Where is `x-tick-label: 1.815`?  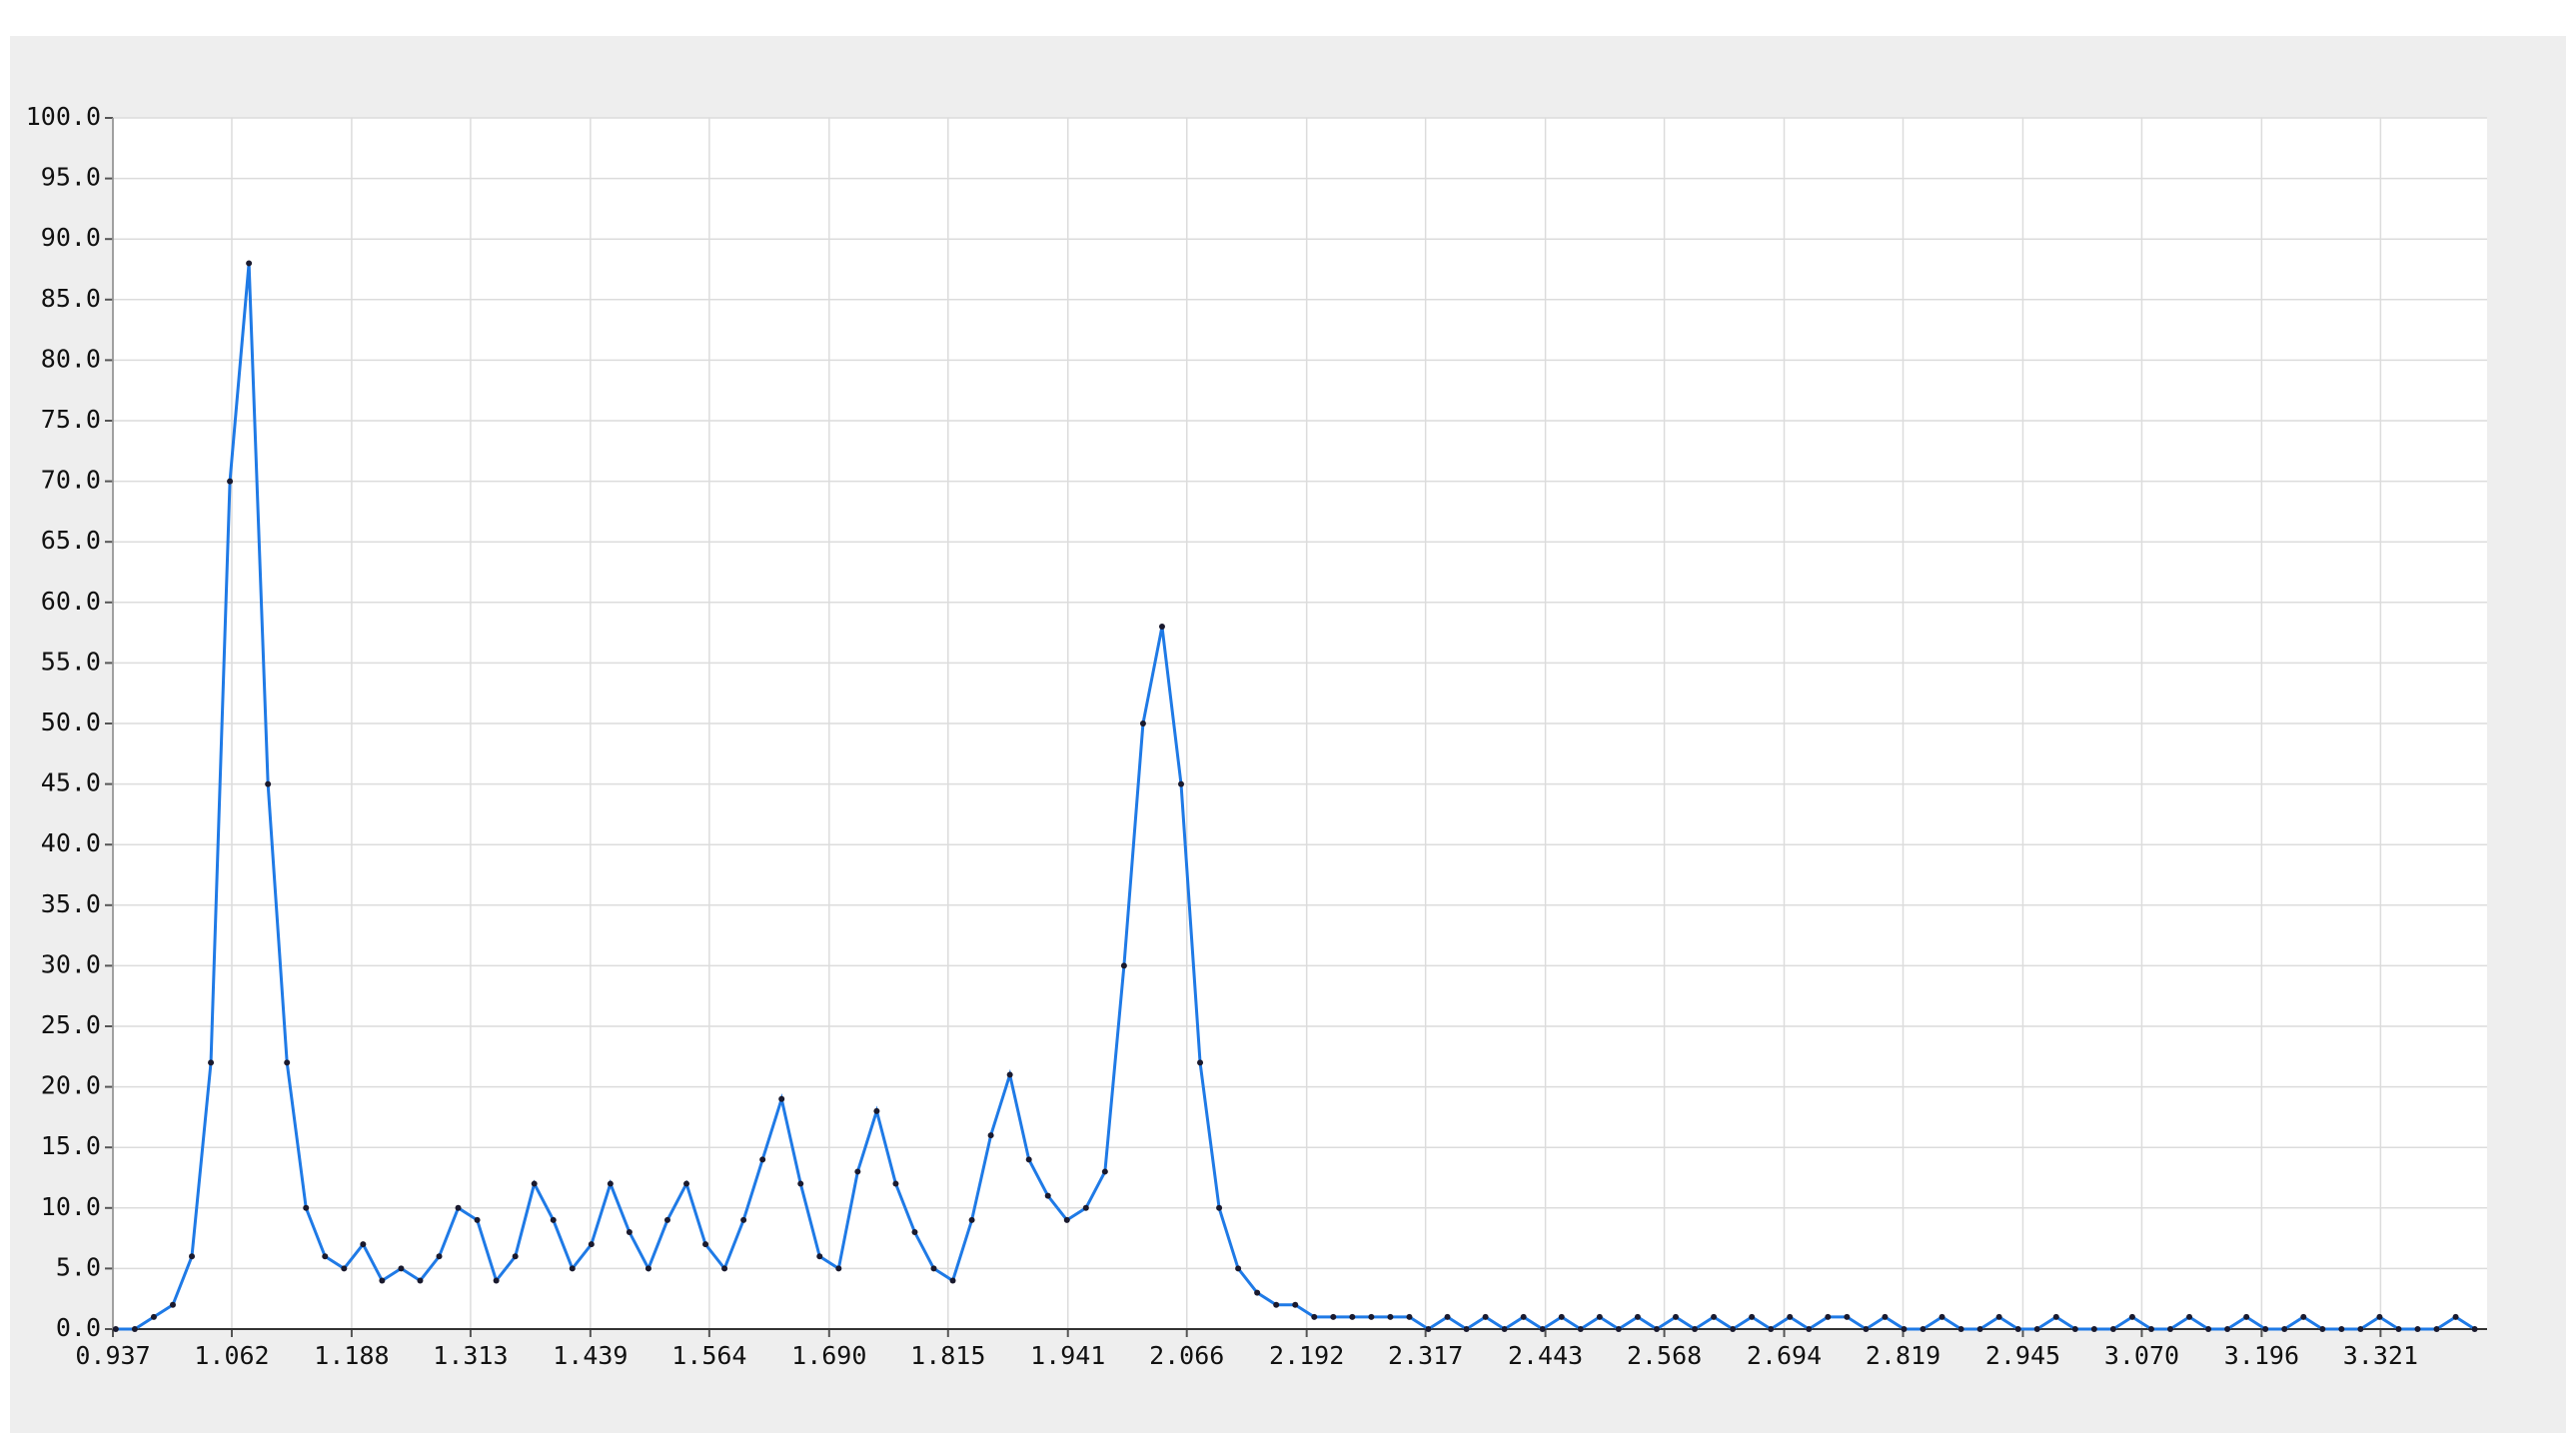 x-tick-label: 1.815 is located at coordinates (947, 1355).